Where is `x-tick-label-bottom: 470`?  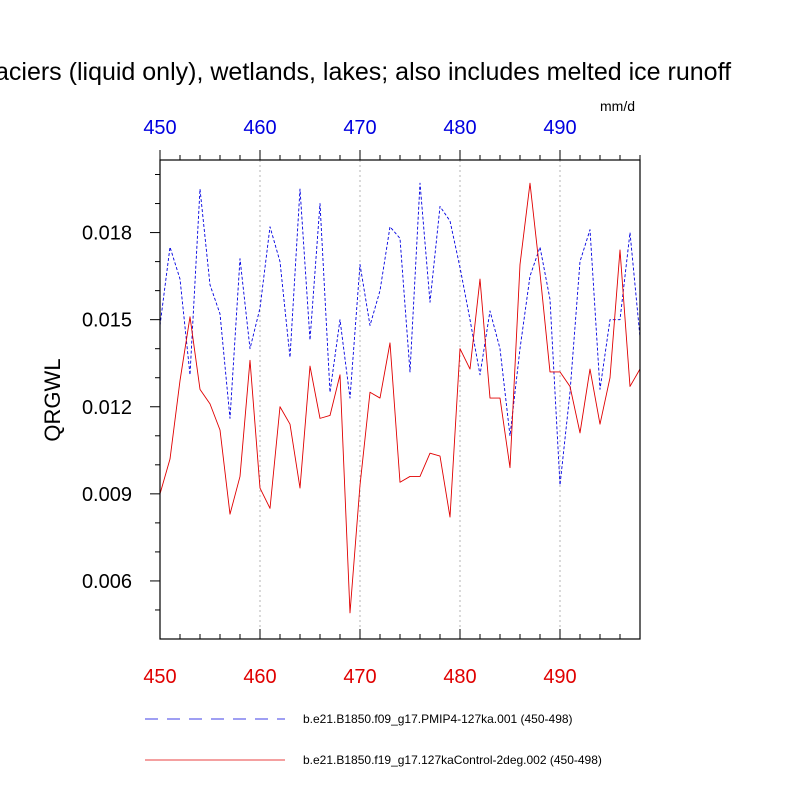
x-tick-label-bottom: 470 is located at coordinates (359, 677).